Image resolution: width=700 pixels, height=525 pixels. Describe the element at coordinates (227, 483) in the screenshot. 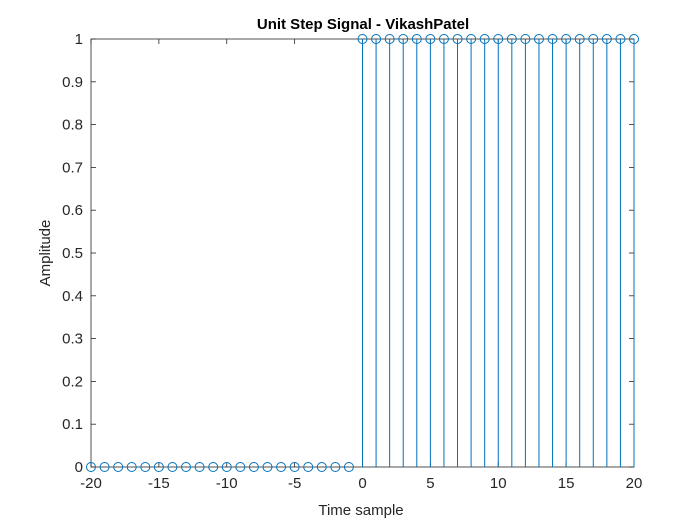

I see `x-tick-label: -10` at that location.